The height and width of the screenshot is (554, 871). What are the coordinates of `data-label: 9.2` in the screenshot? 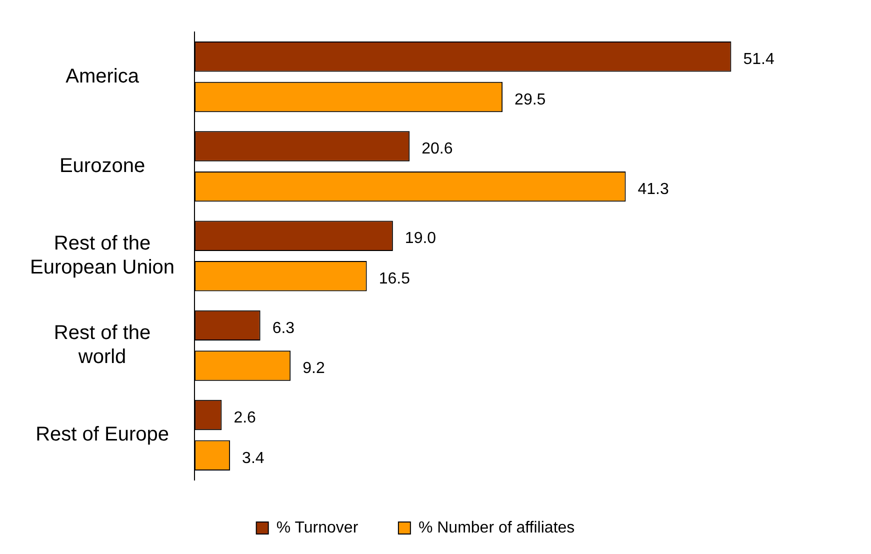 It's located at (313, 369).